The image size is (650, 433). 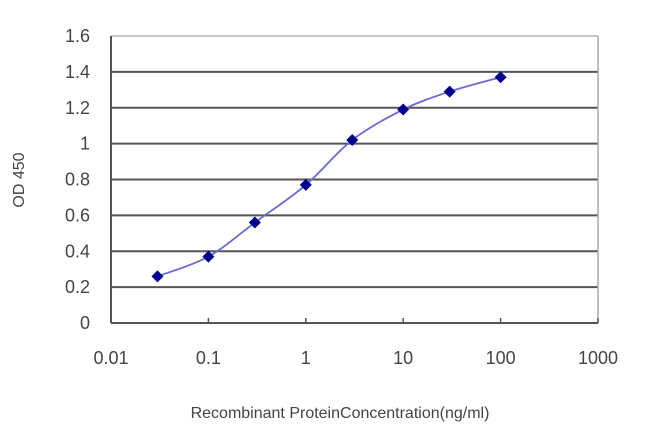 I want to click on y-axis-tick-labels: 0 0.2 0.4 0.6 0.8 1 1.2 1.4 1.6, so click(x=77, y=179).